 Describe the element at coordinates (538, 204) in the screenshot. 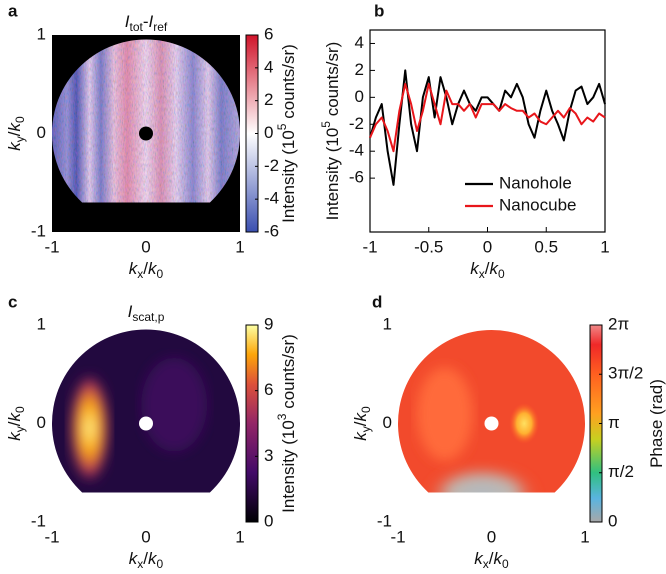

I see `legend-label: Nanocube` at that location.